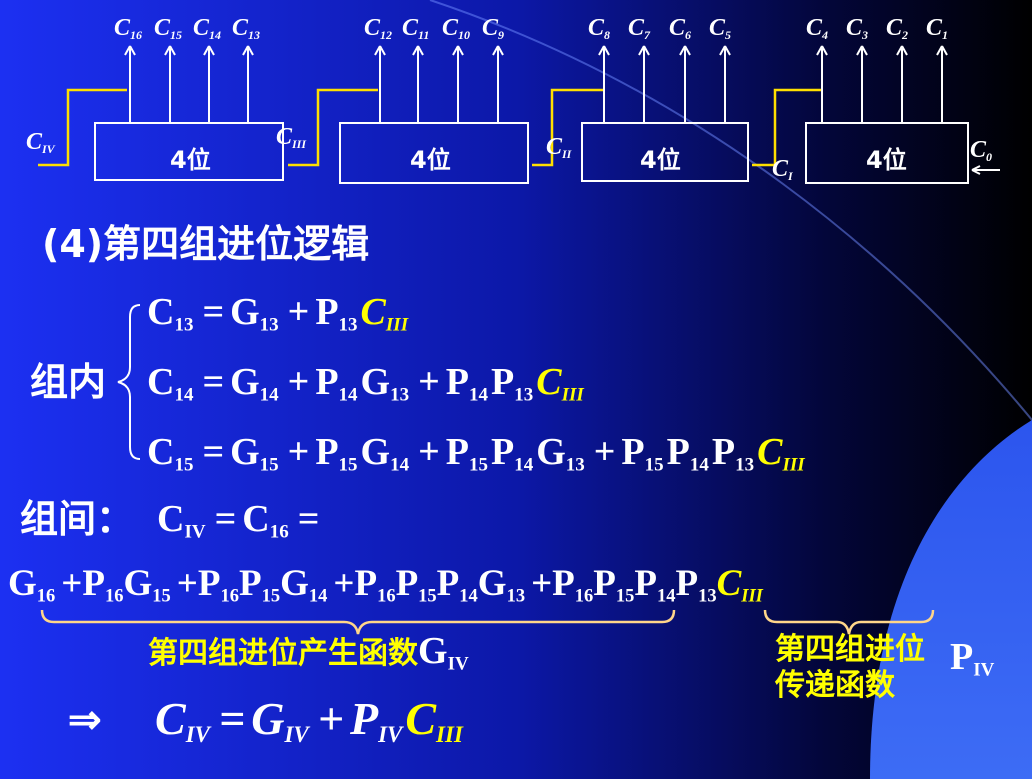  I want to click on note-text: 传递函数, so click(835, 685).